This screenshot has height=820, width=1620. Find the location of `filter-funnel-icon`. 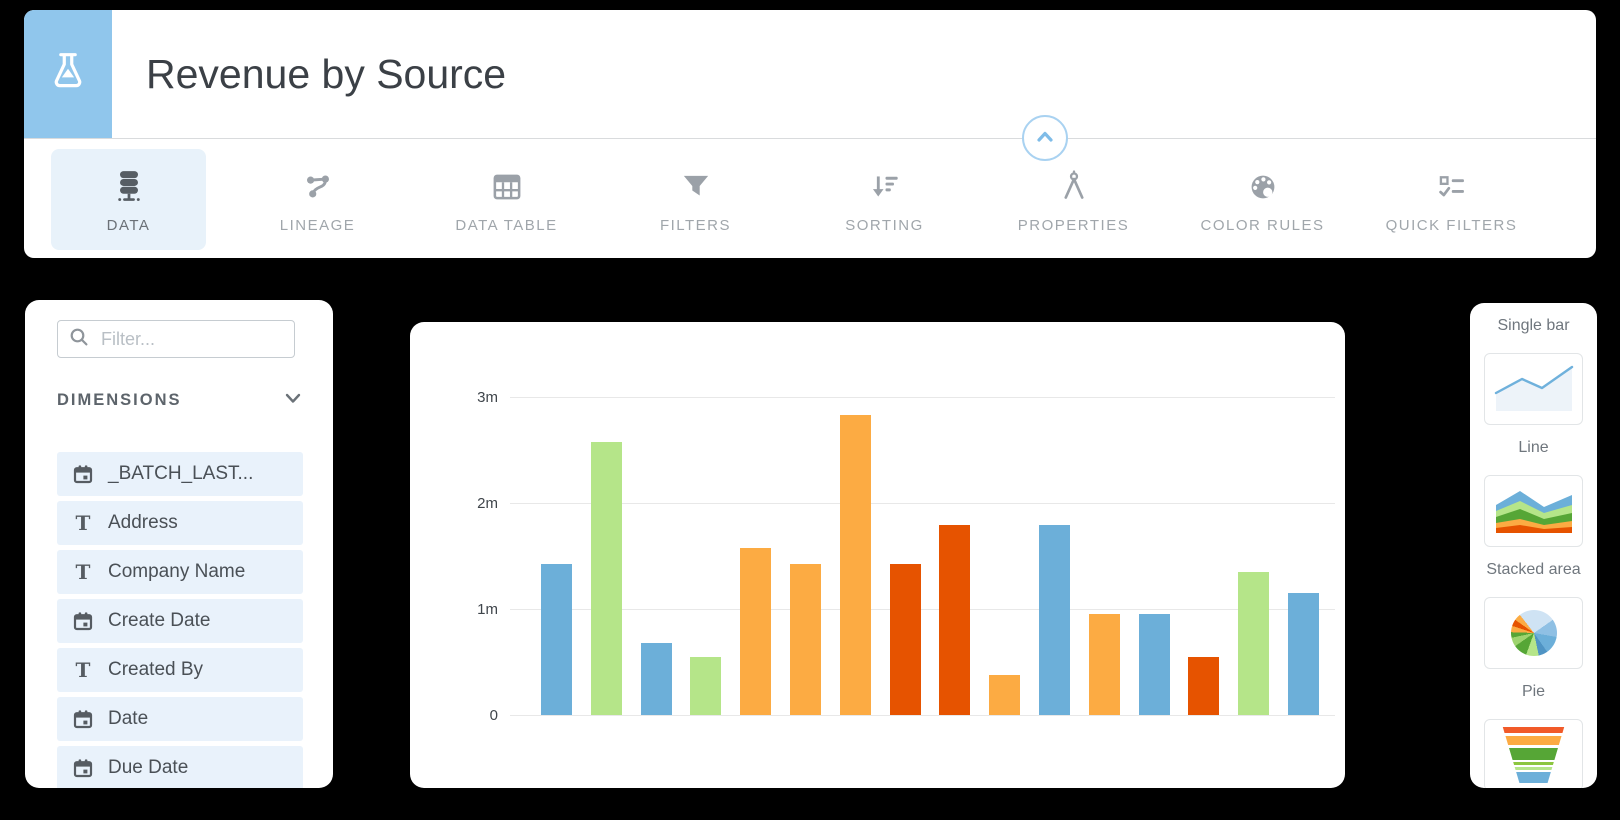

filter-funnel-icon is located at coordinates (696, 186).